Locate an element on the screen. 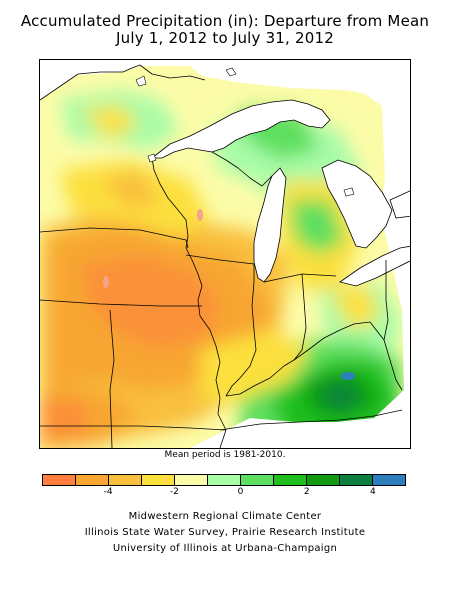 The image size is (450, 600). credit-mrcc: Midwestern Regional Climate Center is located at coordinates (225, 516).